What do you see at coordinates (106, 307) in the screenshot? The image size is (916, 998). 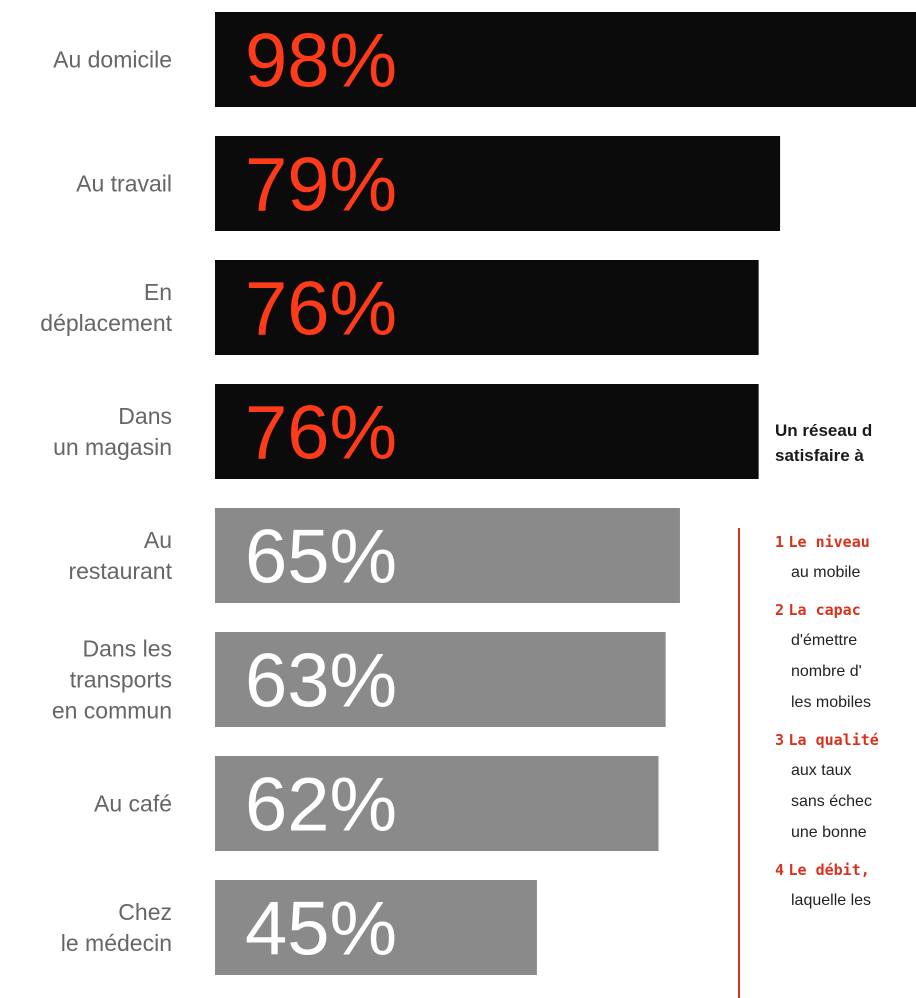 I see `category-label: En déplacement` at bounding box center [106, 307].